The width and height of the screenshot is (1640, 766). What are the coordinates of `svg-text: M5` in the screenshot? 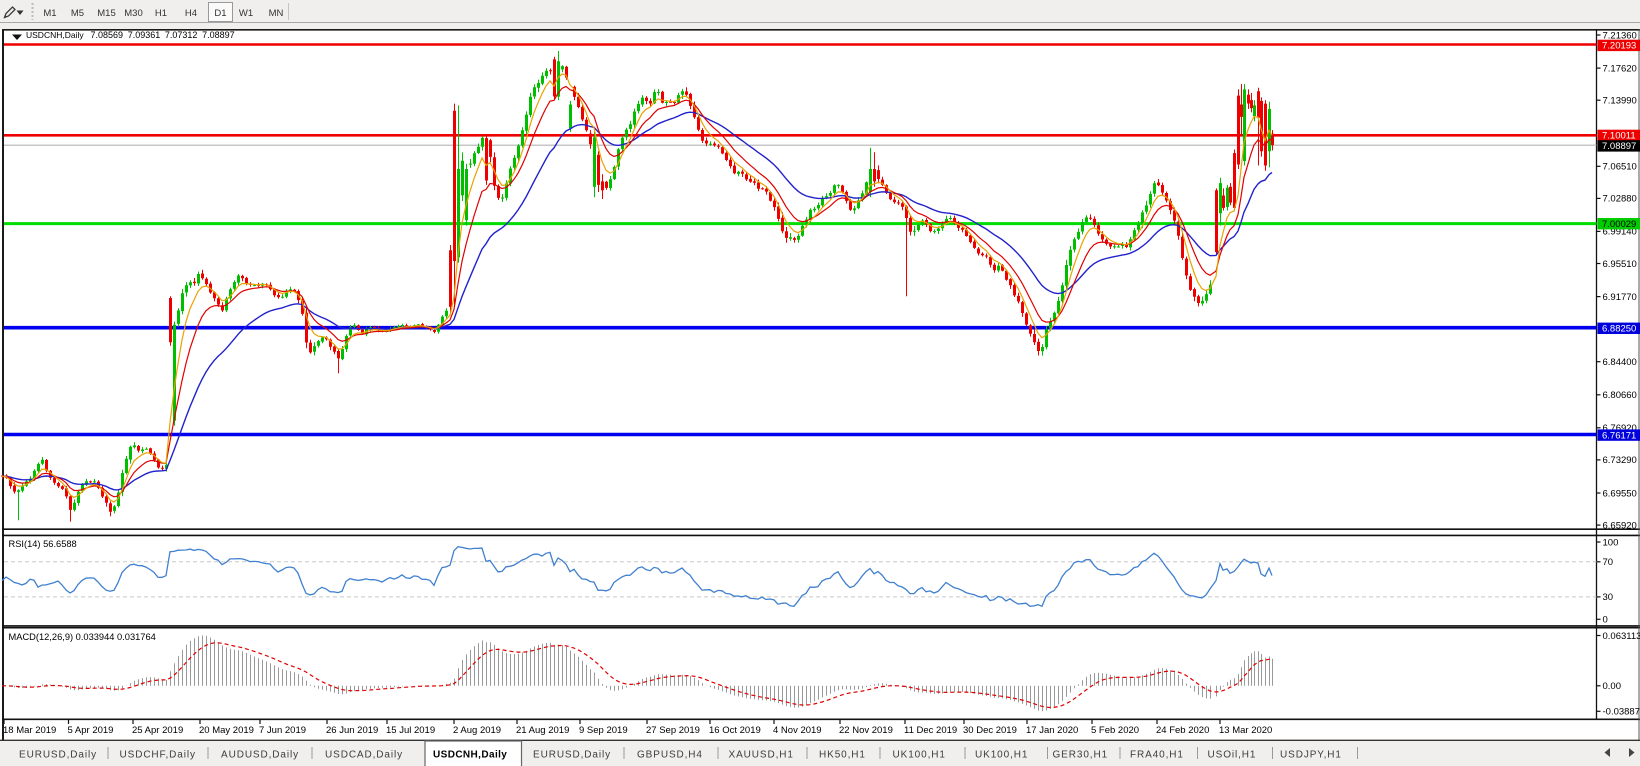 It's located at (77, 13).